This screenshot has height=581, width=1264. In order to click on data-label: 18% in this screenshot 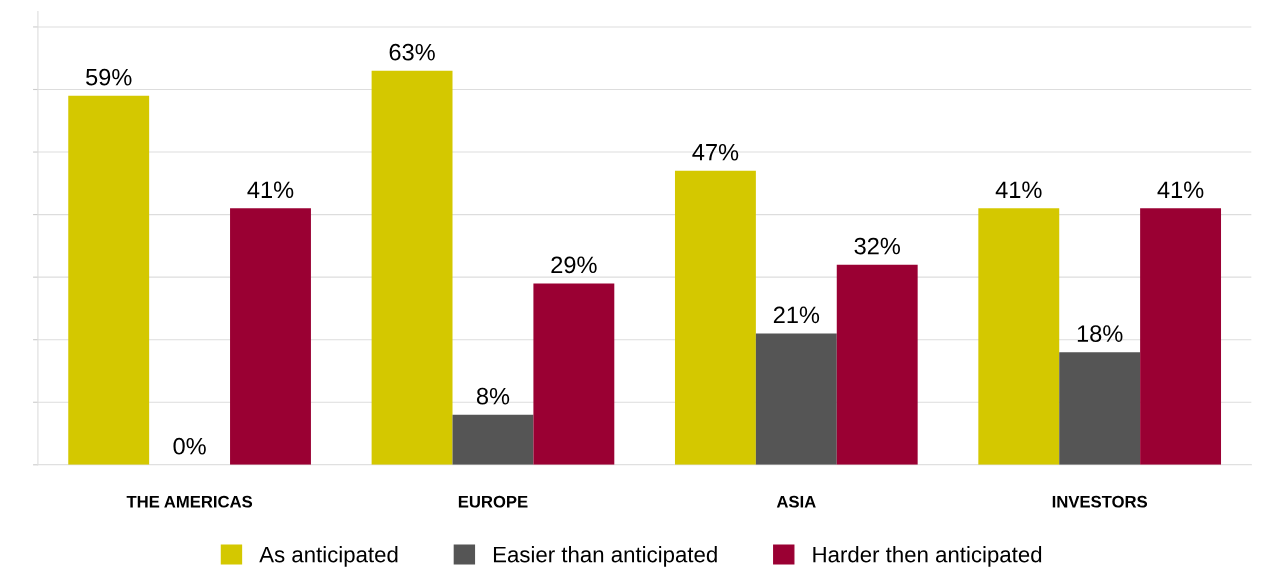, I will do `click(1100, 333)`.